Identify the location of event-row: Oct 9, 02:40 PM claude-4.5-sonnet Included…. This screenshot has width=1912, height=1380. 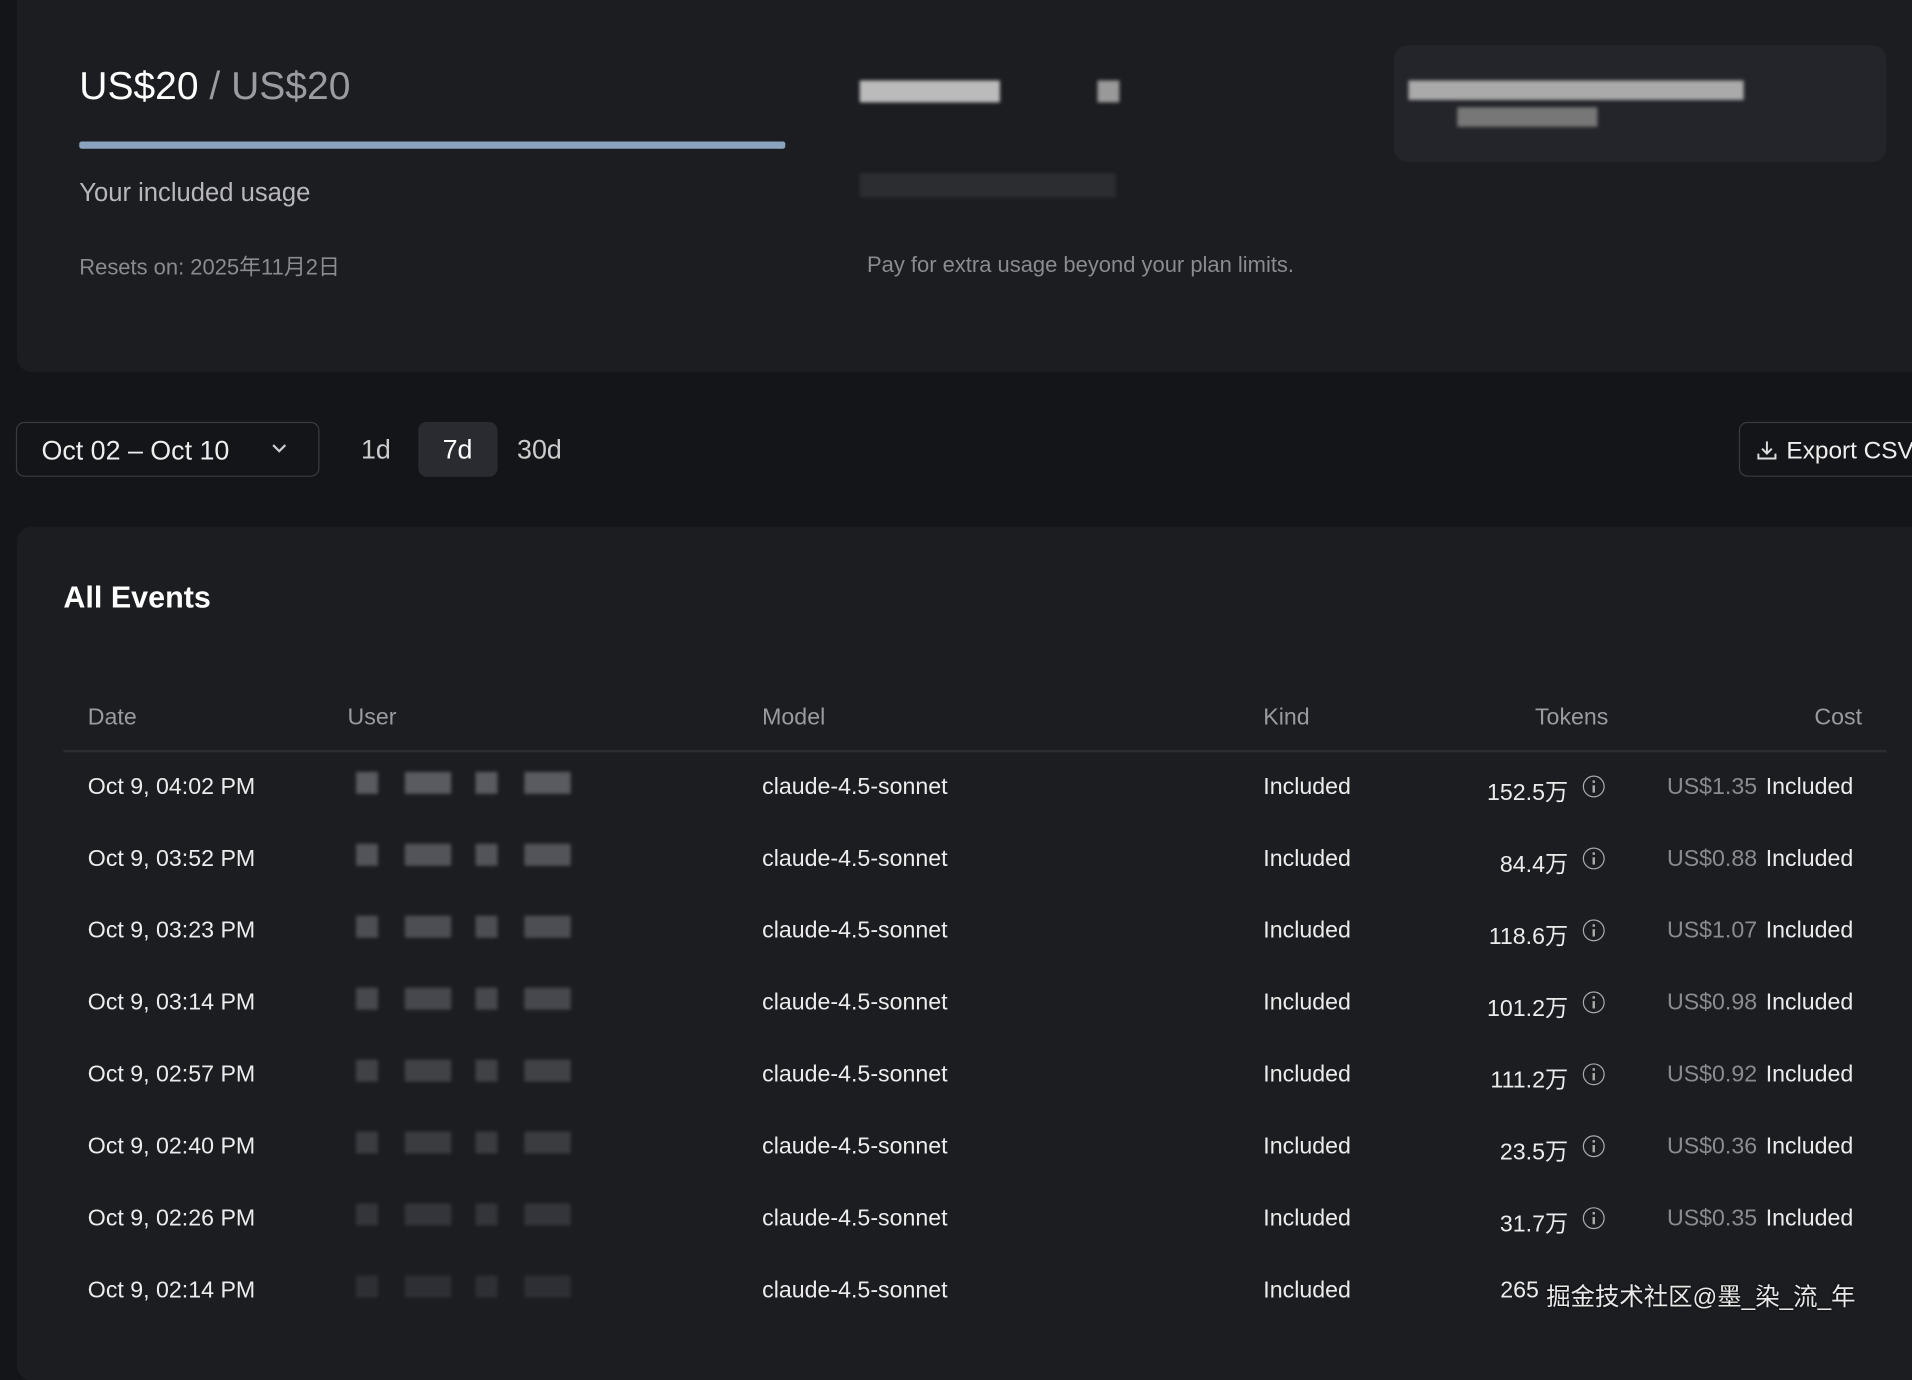
(956, 1148).